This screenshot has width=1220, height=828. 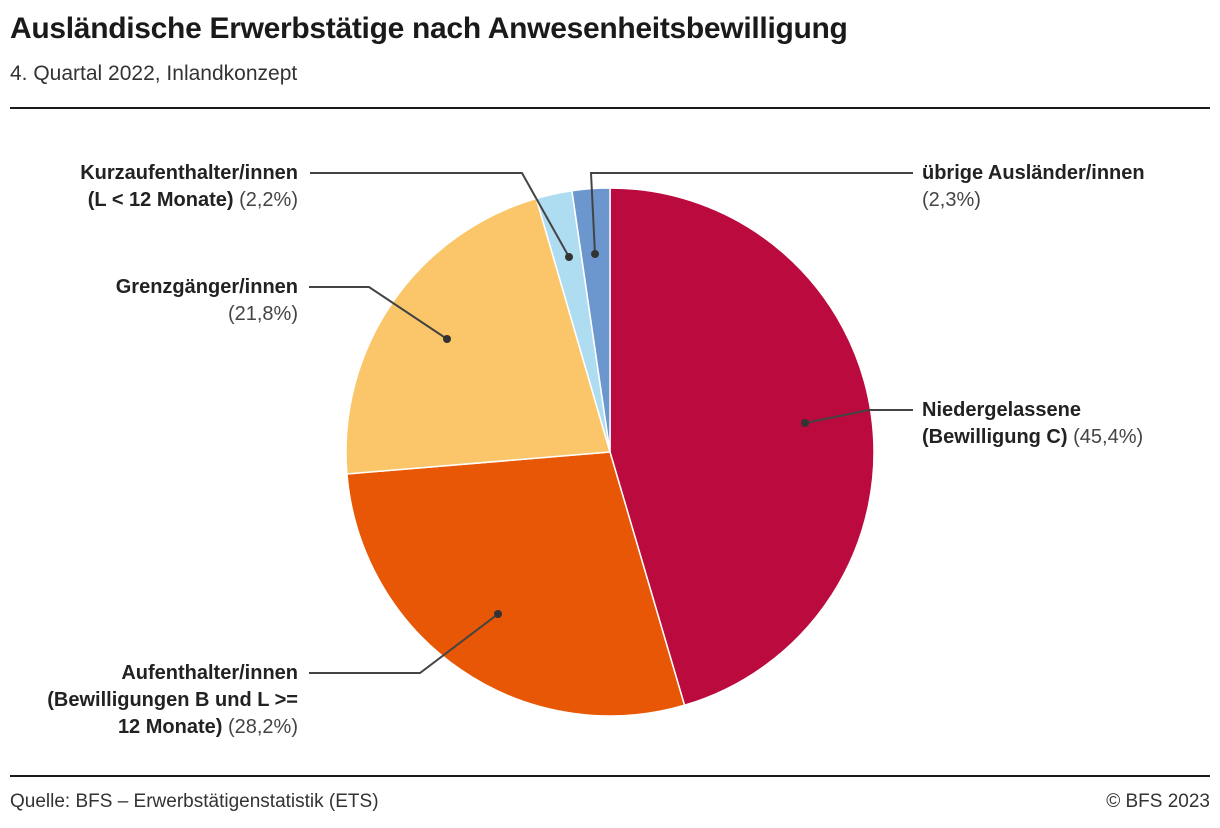 I want to click on chart-subtitle: 4. Quartal 2022, Inlandkonzept, so click(x=154, y=73).